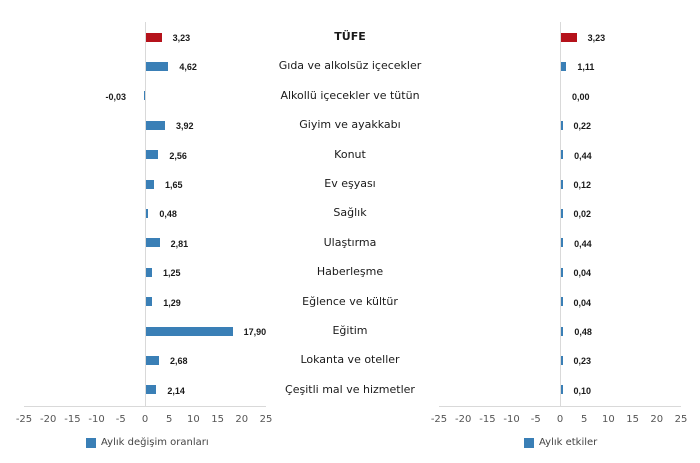 This screenshot has height=463, width=700. Describe the element at coordinates (350, 242) in the screenshot. I see `category-label: Ulaştırma` at that location.